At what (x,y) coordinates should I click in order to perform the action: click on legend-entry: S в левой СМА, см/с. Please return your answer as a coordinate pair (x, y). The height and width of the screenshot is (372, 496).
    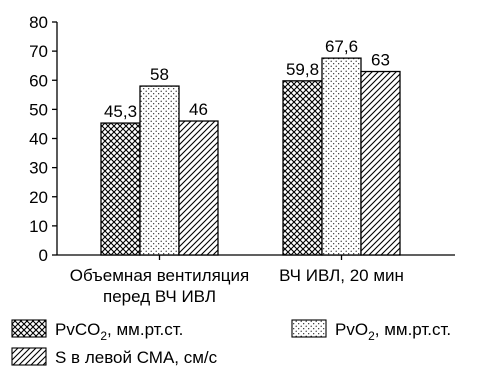
    Looking at the image, I should click on (136, 357).